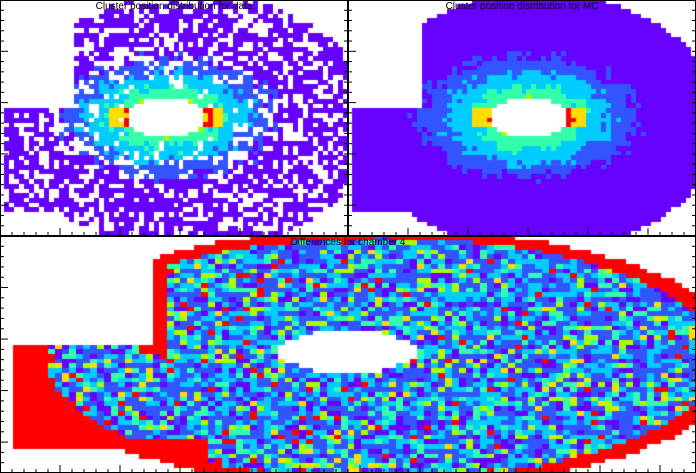  Describe the element at coordinates (348, 242) in the screenshot. I see `title-differences: Differences for chamber 4` at that location.